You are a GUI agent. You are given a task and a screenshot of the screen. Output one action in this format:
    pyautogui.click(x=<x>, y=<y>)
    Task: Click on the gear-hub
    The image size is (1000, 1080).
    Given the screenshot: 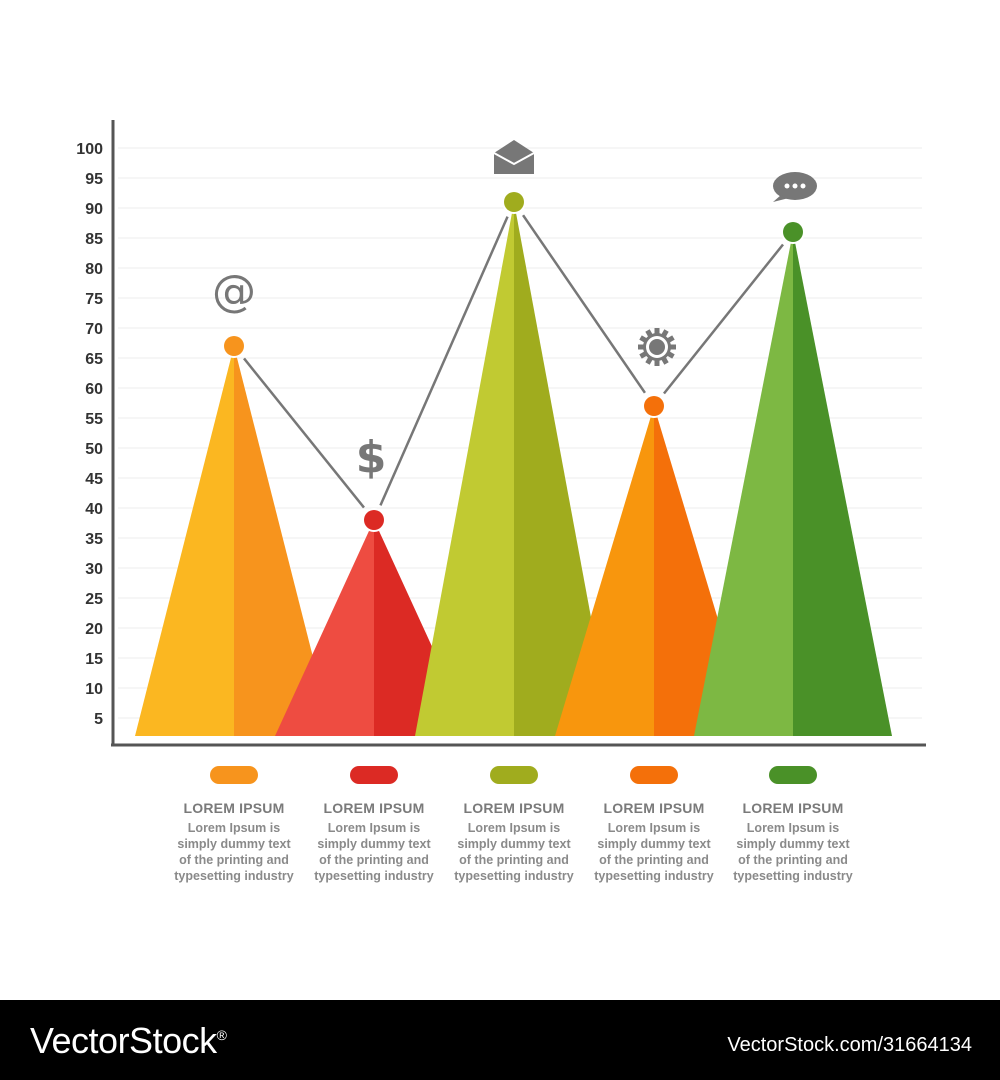 What is the action you would take?
    pyautogui.click(x=657, y=347)
    